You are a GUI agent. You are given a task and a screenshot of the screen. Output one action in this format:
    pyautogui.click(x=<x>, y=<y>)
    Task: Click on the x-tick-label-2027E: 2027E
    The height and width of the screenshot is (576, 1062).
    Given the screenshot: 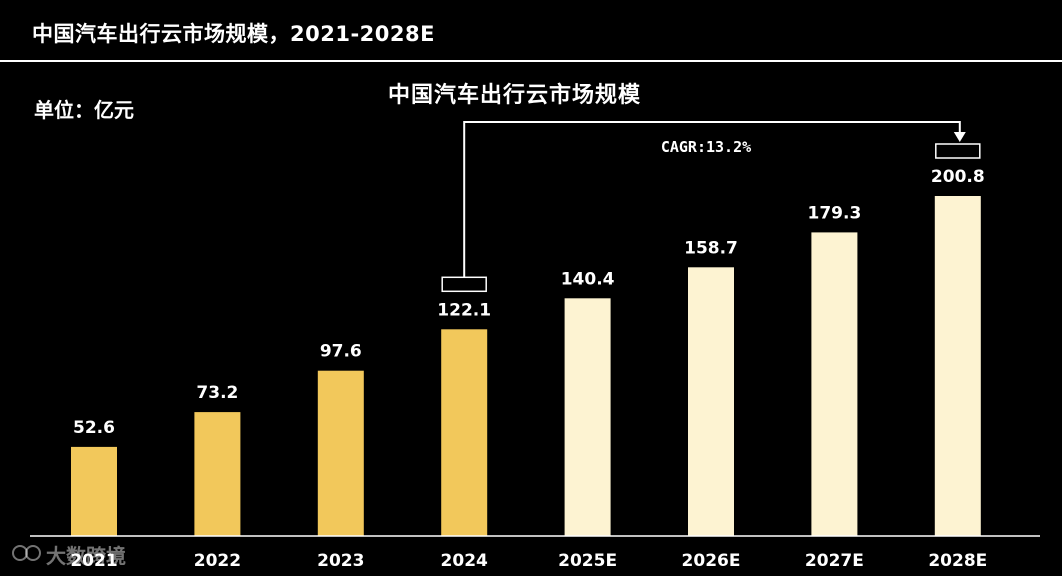 What is the action you would take?
    pyautogui.click(x=834, y=561)
    